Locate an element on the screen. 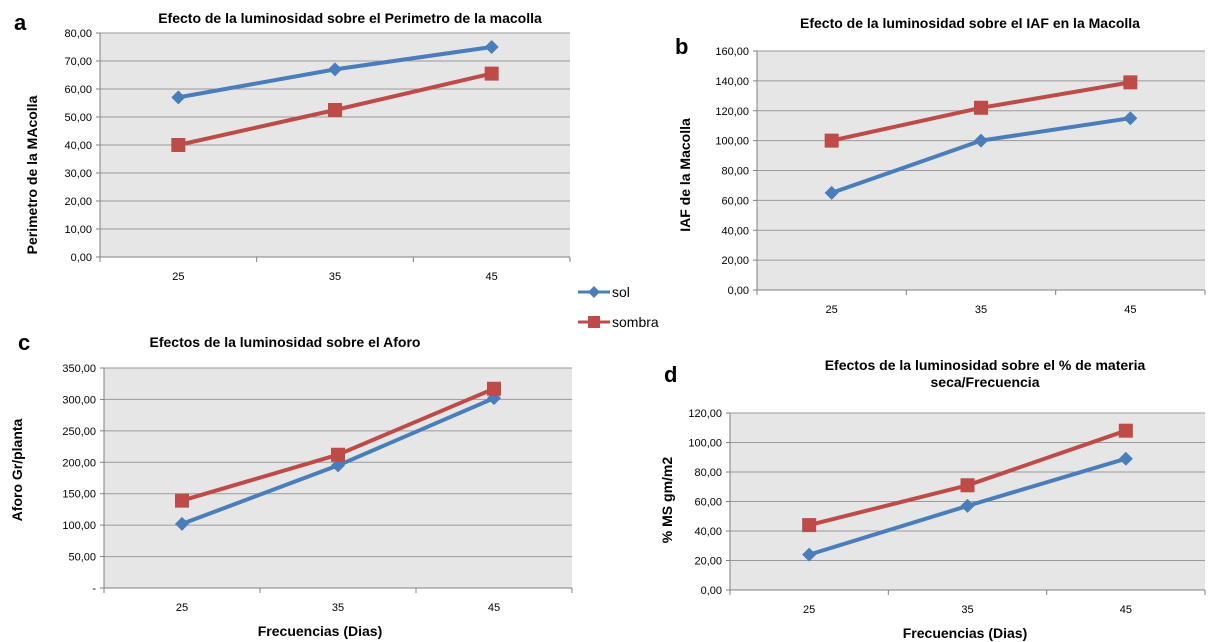  chart-title: seca/Frecuencia is located at coordinates (985, 382).